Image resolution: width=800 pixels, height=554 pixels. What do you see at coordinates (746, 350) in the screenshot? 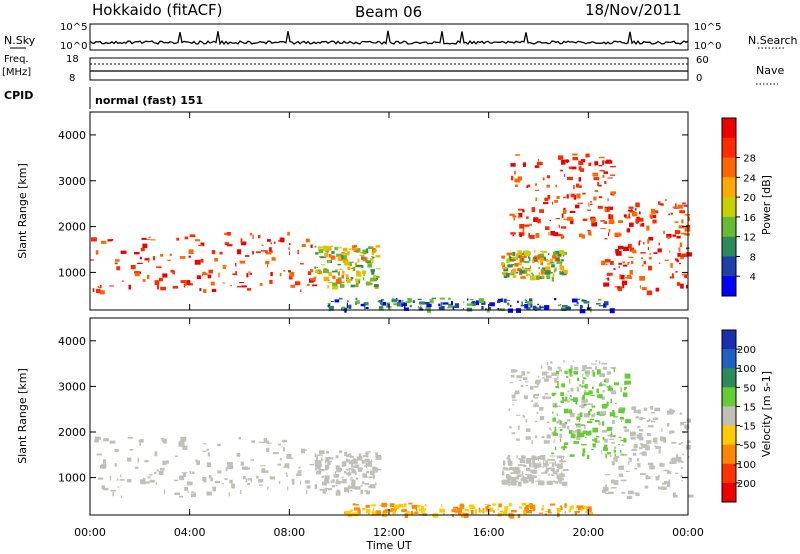
I see `colorbar-tick-label: 200` at bounding box center [746, 350].